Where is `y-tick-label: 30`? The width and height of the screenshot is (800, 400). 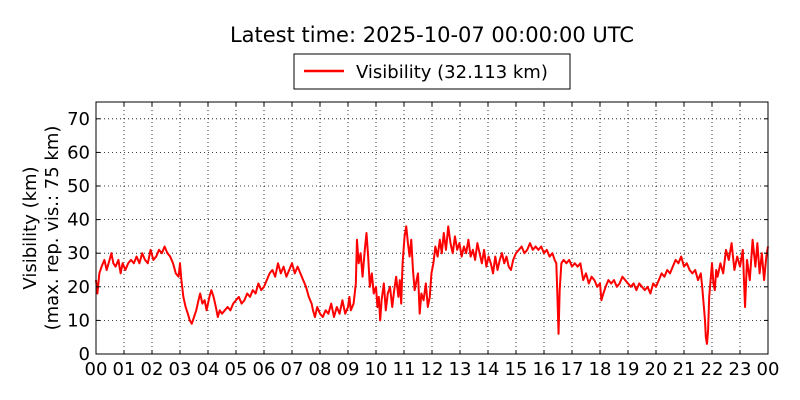 y-tick-label: 30 is located at coordinates (78, 253).